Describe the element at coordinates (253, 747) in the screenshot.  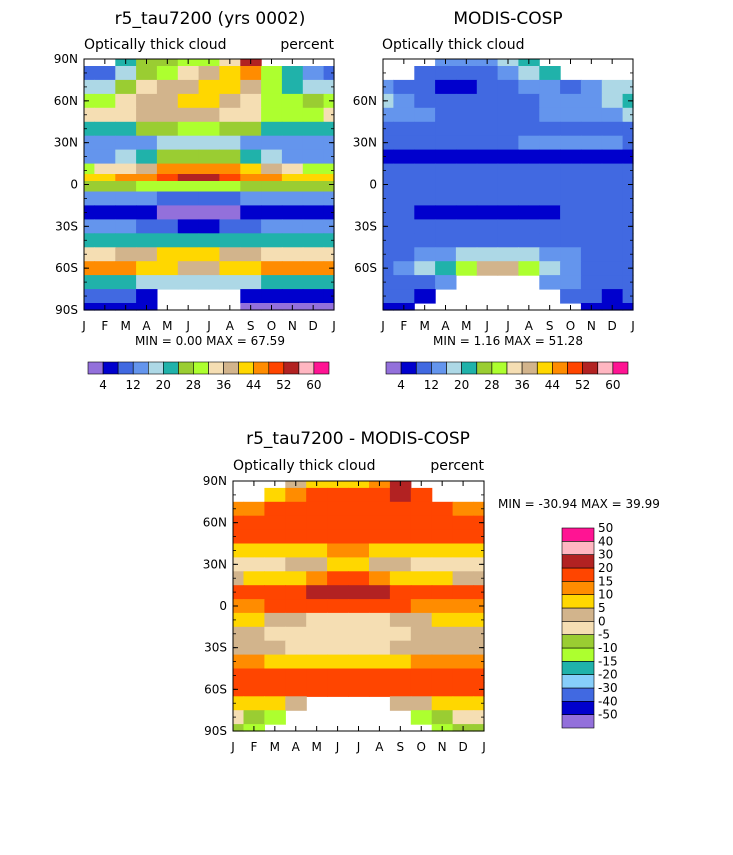
I see `x-tick-label: F` at that location.